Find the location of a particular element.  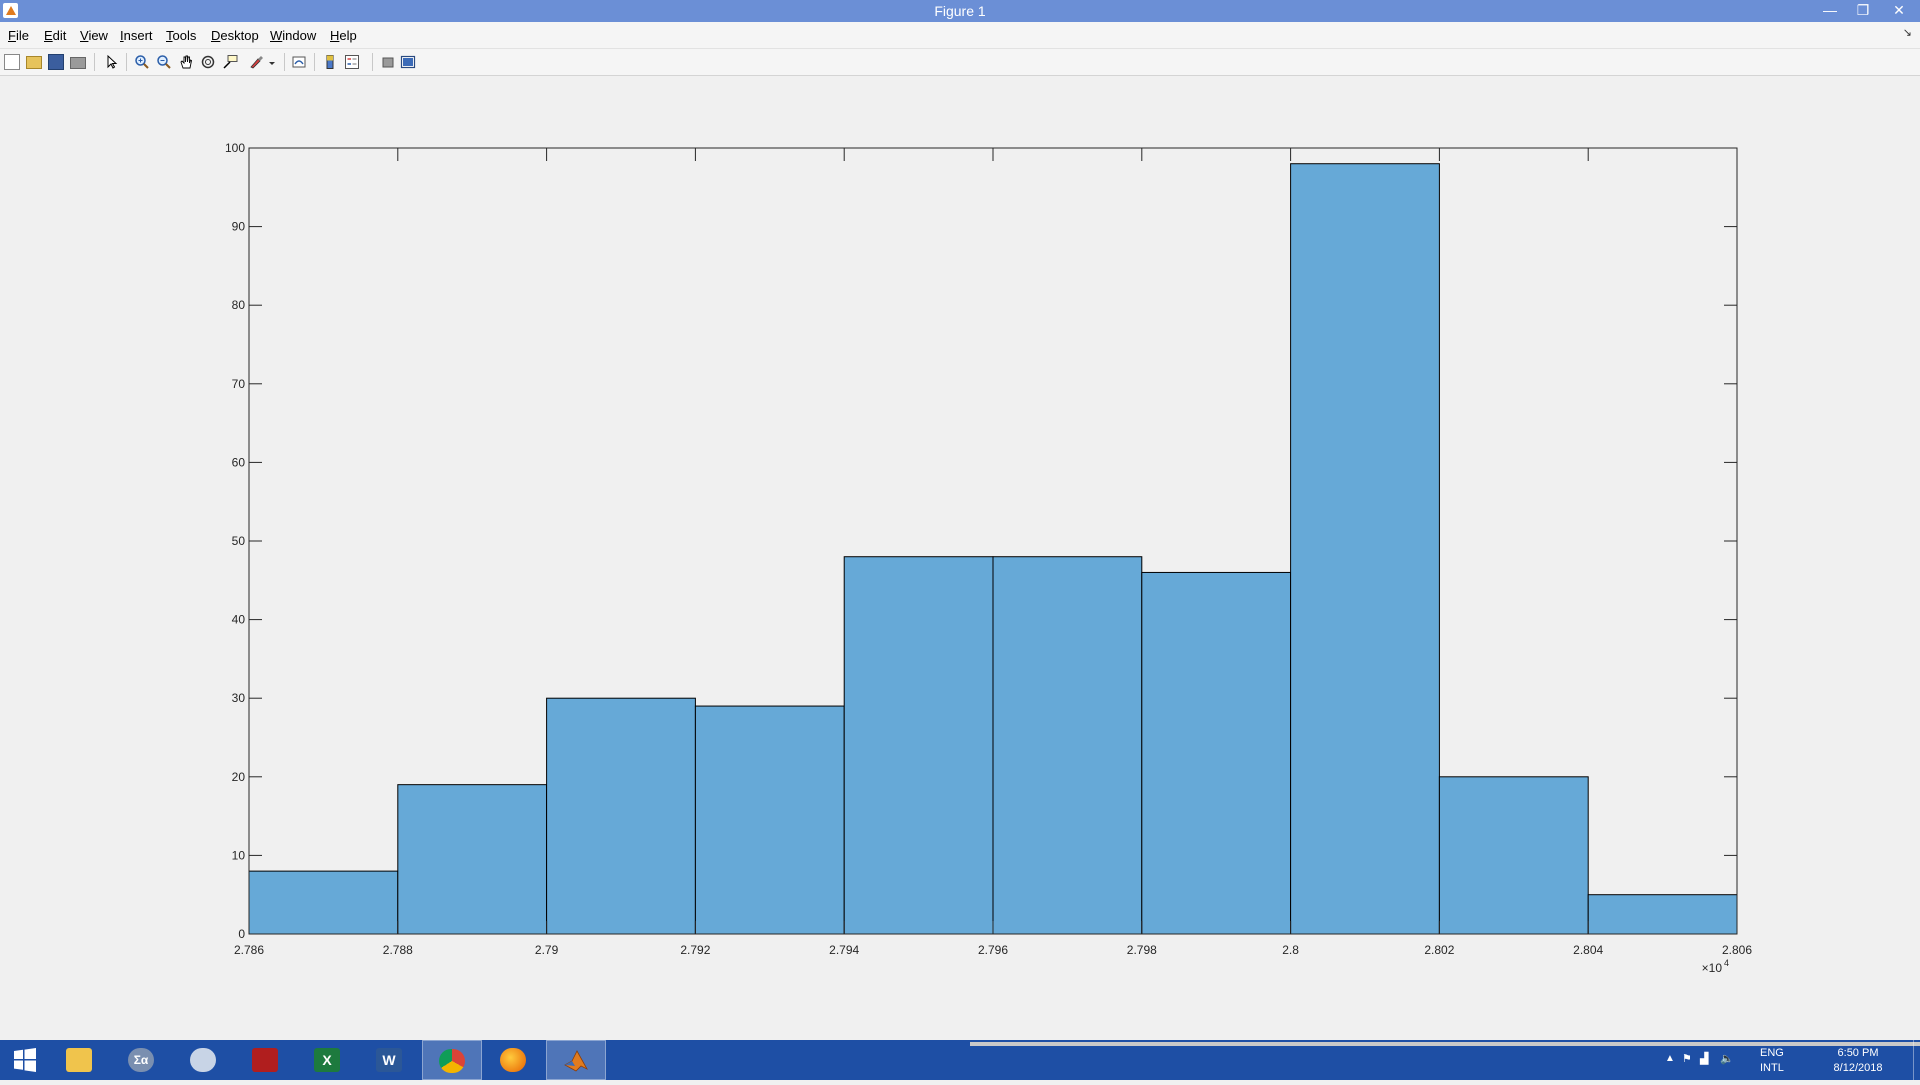

save-icon is located at coordinates (56, 62).